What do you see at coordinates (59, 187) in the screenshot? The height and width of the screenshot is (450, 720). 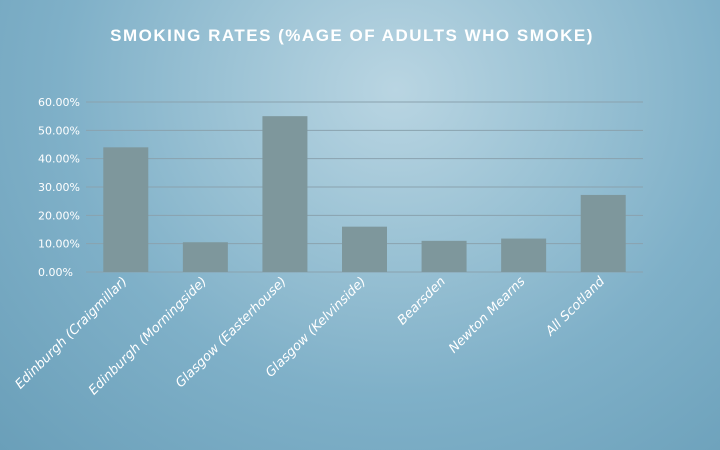 I see `y-tick-label: 30.00%` at bounding box center [59, 187].